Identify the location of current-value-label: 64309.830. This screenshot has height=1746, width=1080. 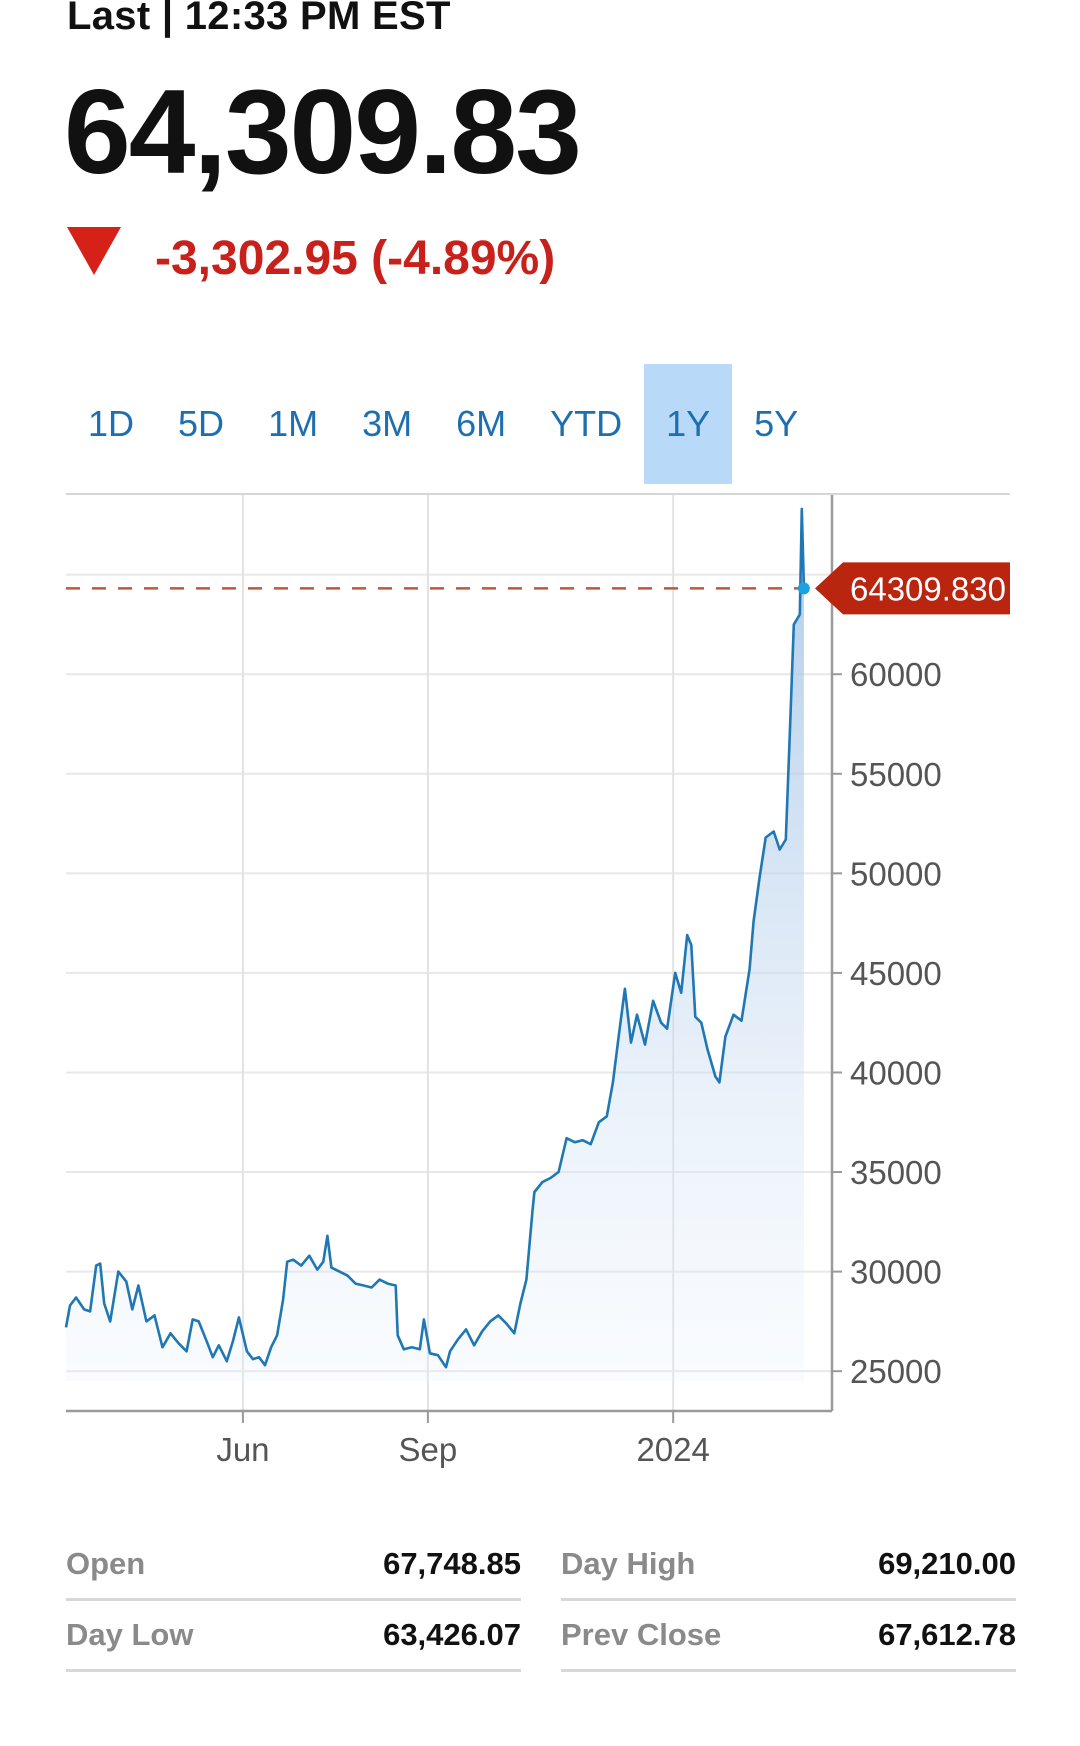
(928, 588).